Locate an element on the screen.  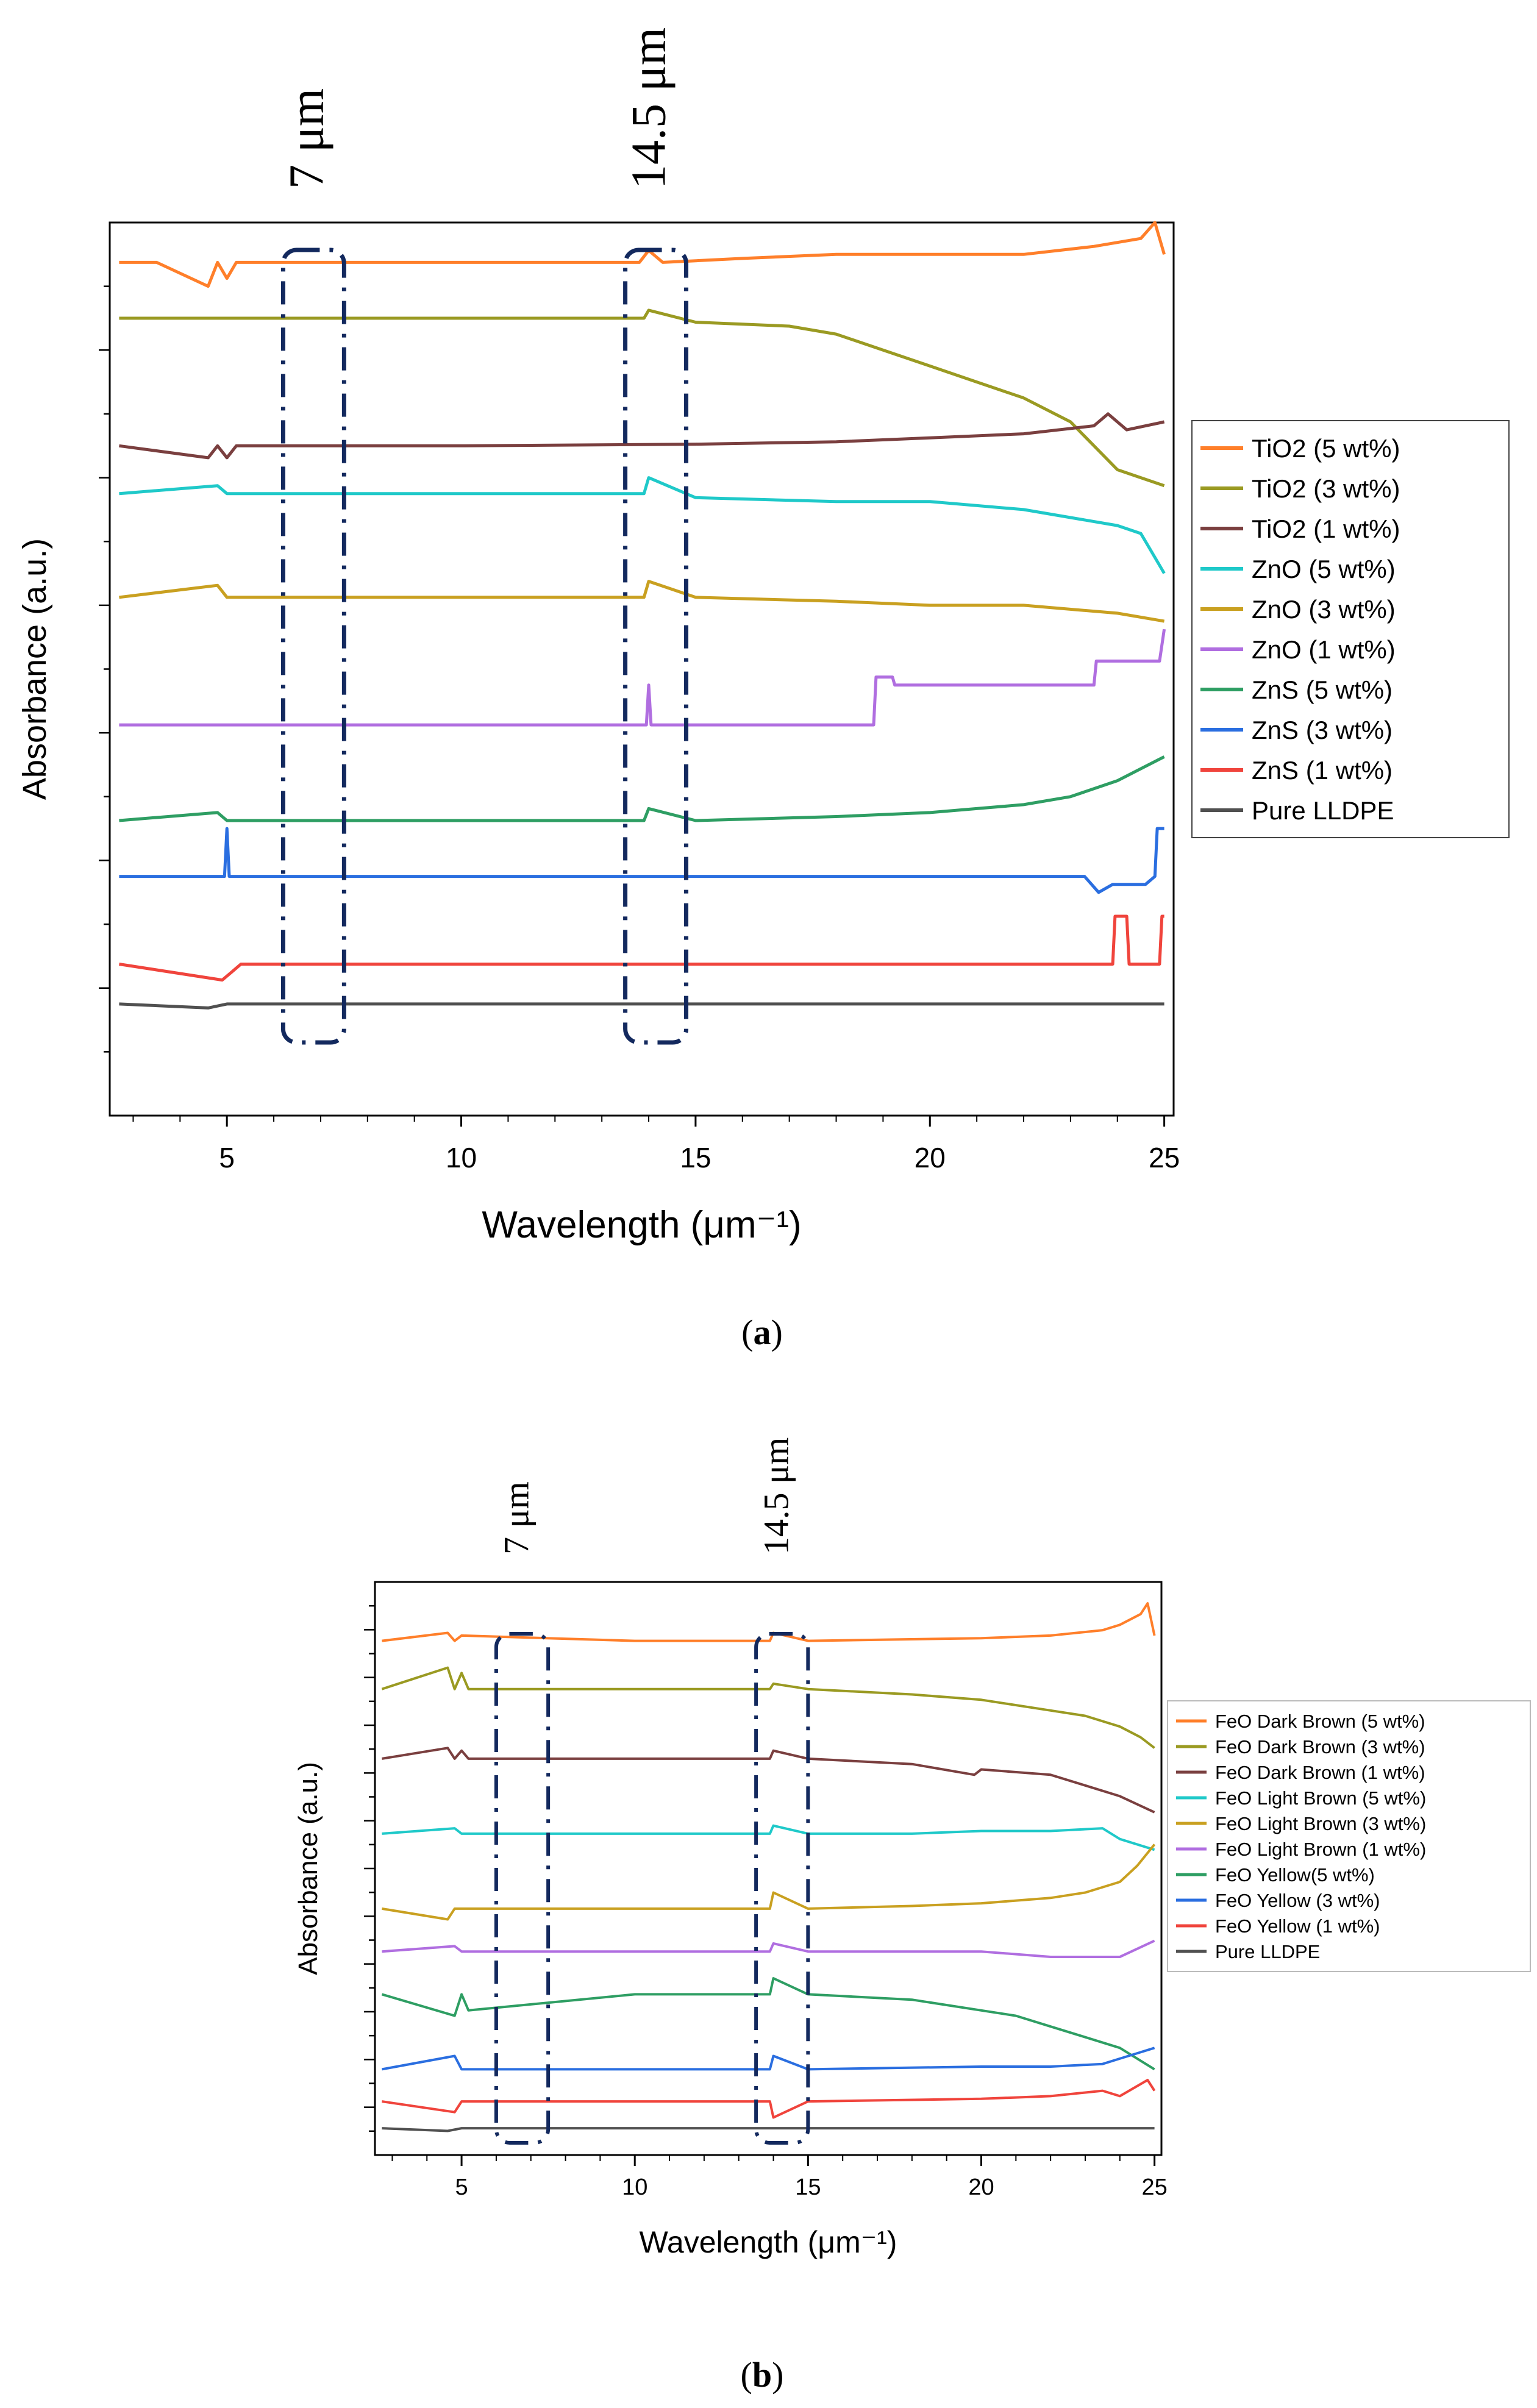
legend-label: FeO Light Brown (3 wt%) is located at coordinates (1320, 1823).